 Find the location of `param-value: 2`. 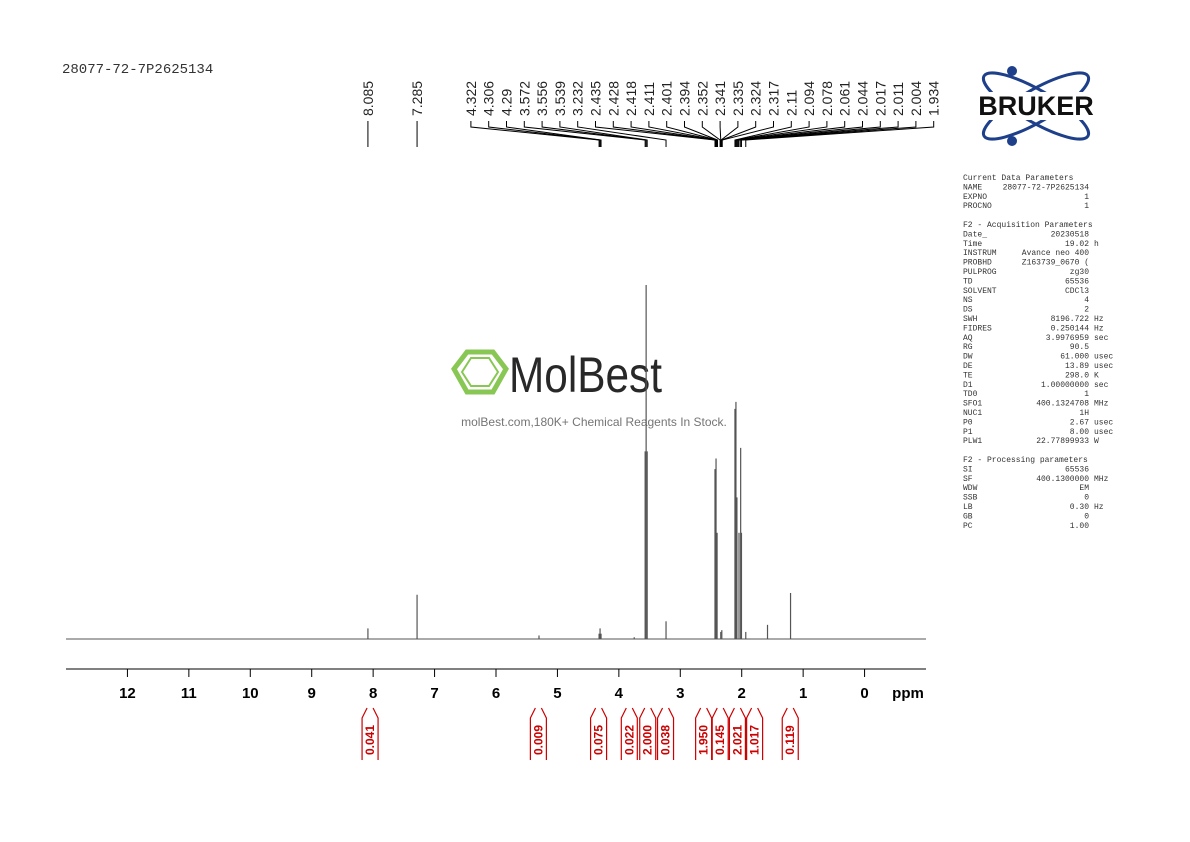

param-value: 2 is located at coordinates (1086, 310).